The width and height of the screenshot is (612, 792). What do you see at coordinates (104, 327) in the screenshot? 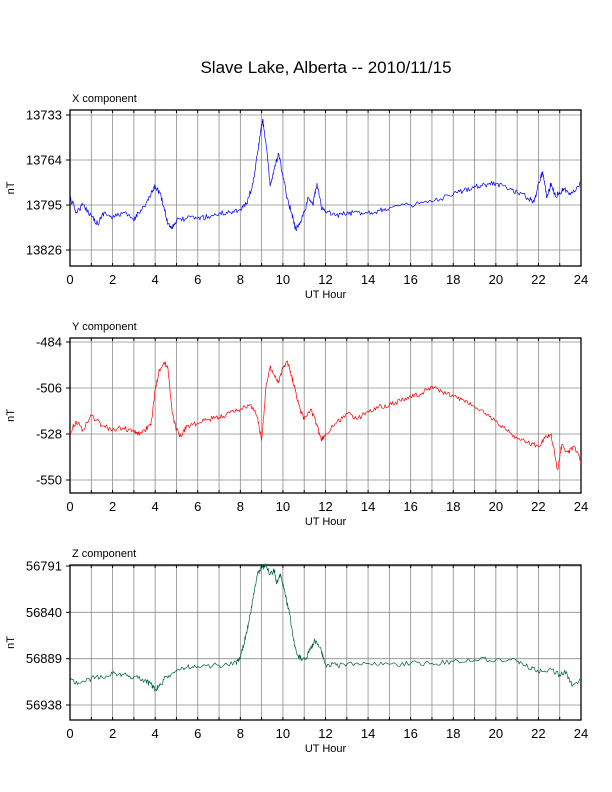
I see `panel-title: Y component` at bounding box center [104, 327].